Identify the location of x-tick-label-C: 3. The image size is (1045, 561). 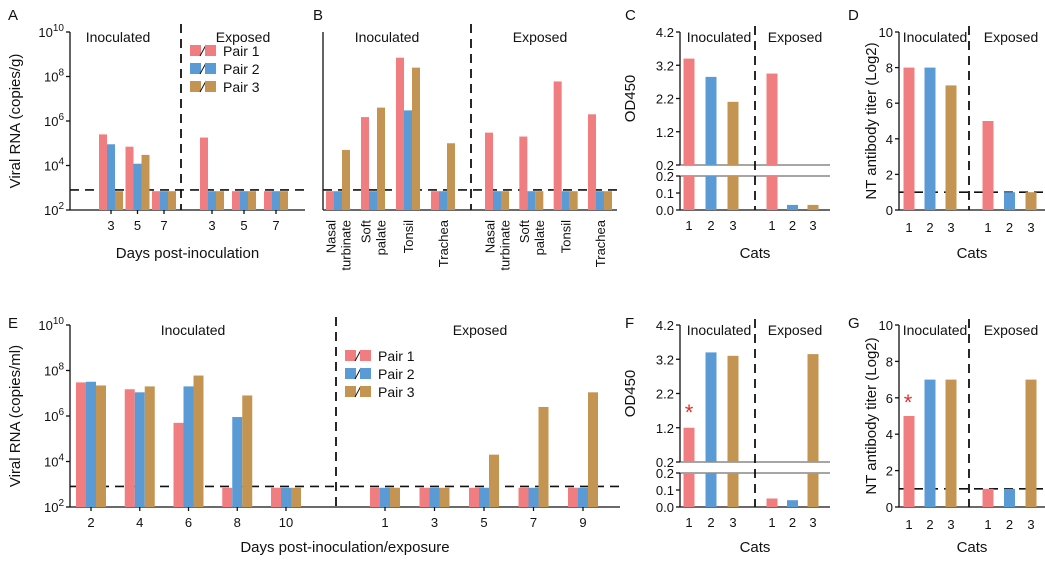
(812, 225).